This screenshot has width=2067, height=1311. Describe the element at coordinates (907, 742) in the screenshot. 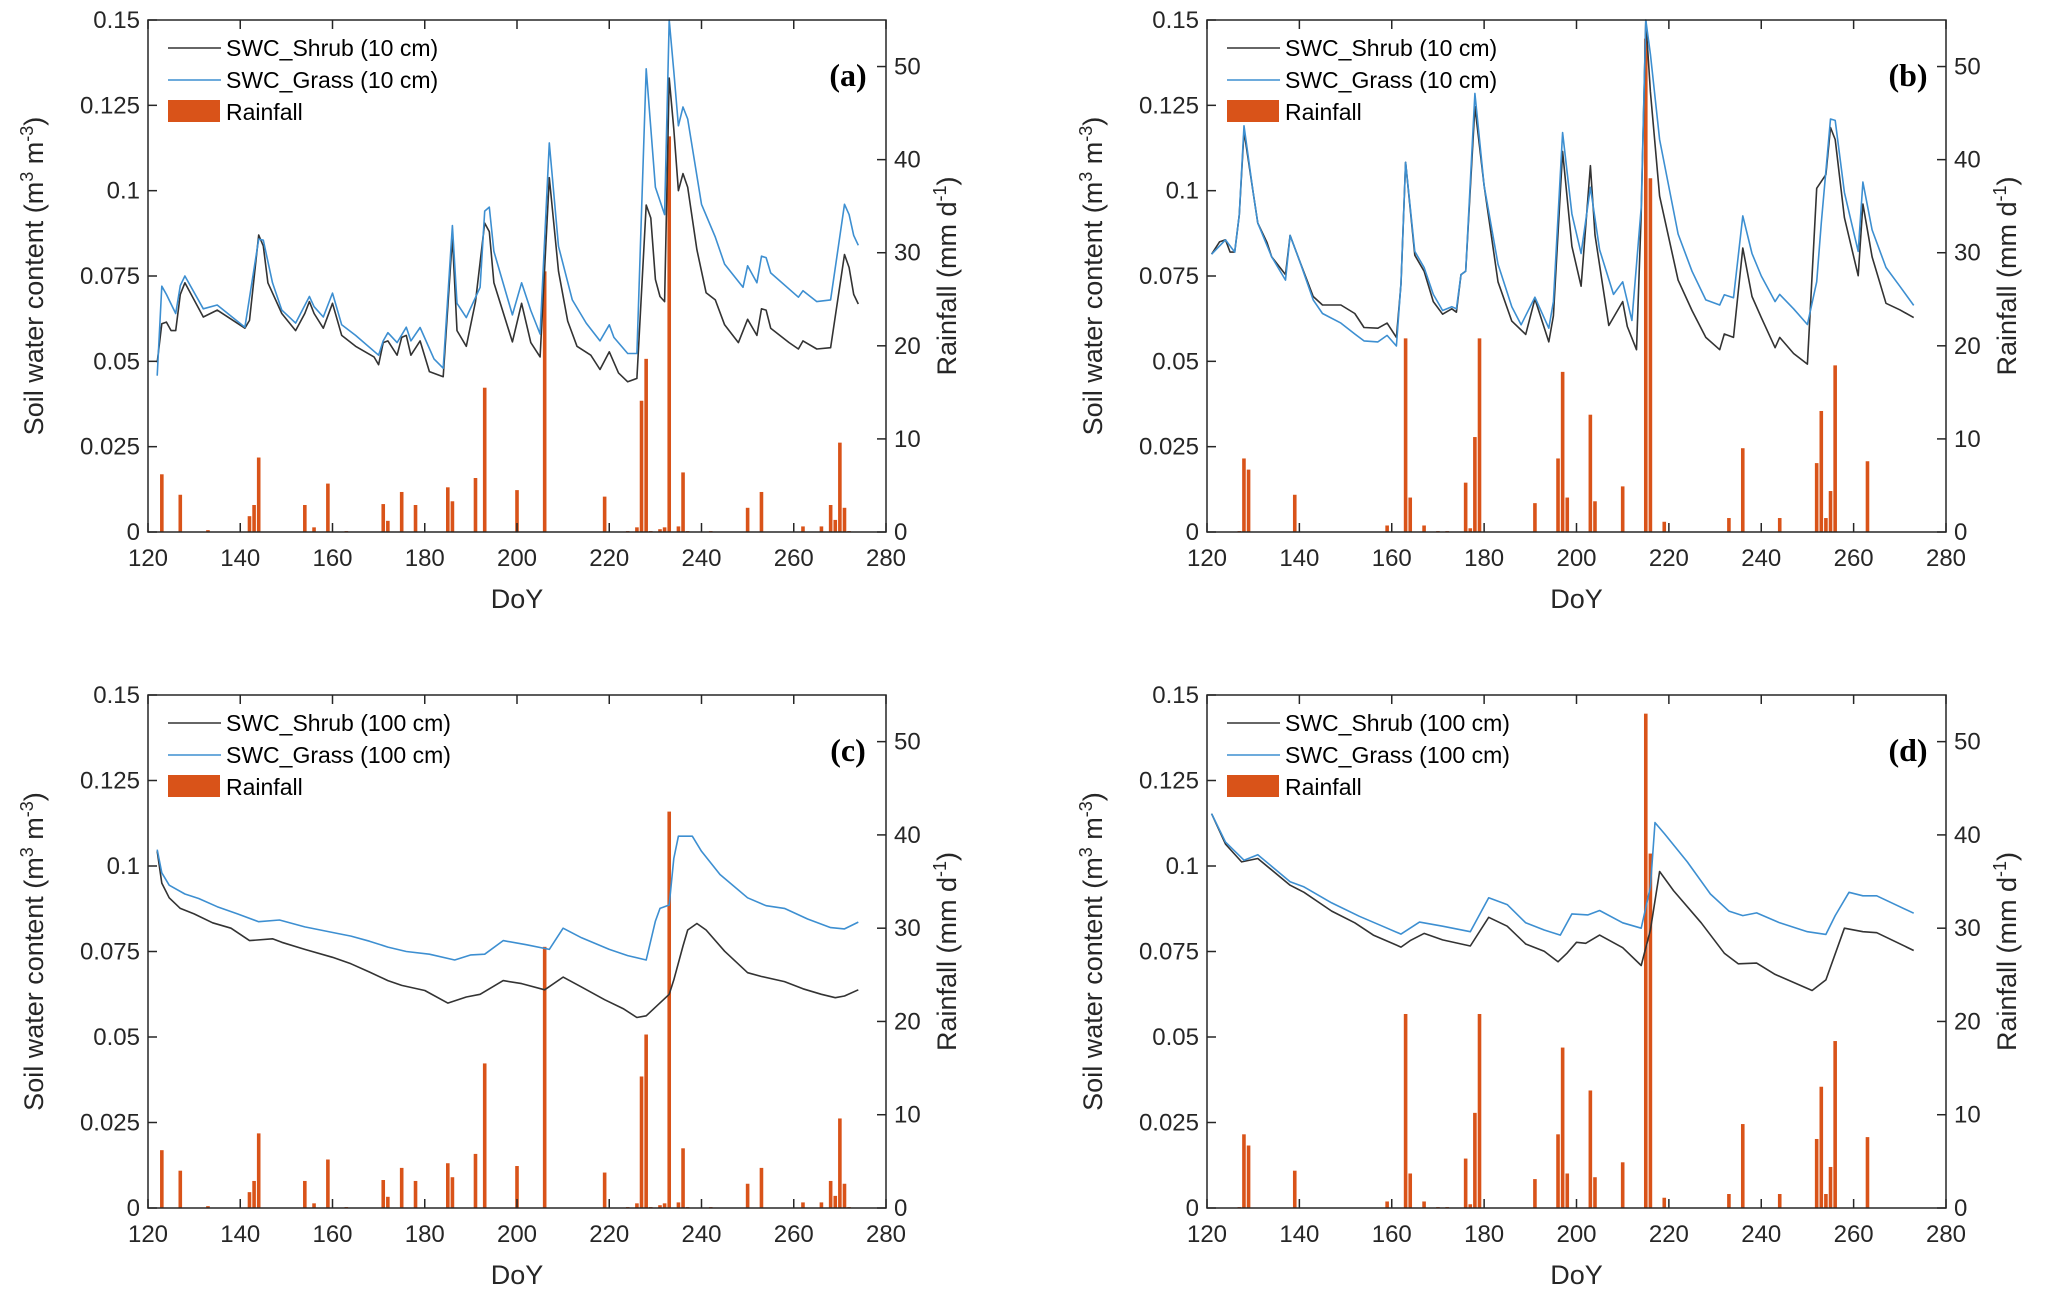

I see `y2-tick-label: 50` at that location.